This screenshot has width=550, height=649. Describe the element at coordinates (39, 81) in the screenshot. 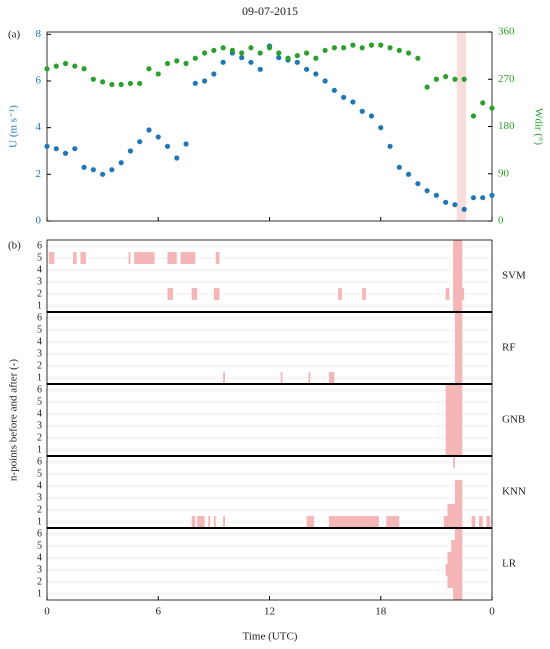

I see `y-tick-label: 6` at that location.